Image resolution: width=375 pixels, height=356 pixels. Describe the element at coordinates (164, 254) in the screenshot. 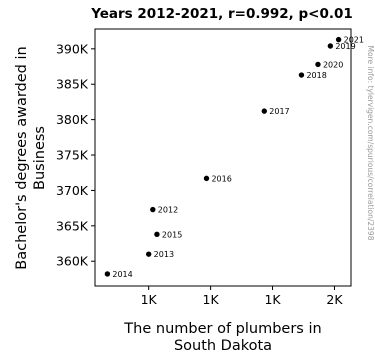

I see `data-point-label: 2013` at that location.